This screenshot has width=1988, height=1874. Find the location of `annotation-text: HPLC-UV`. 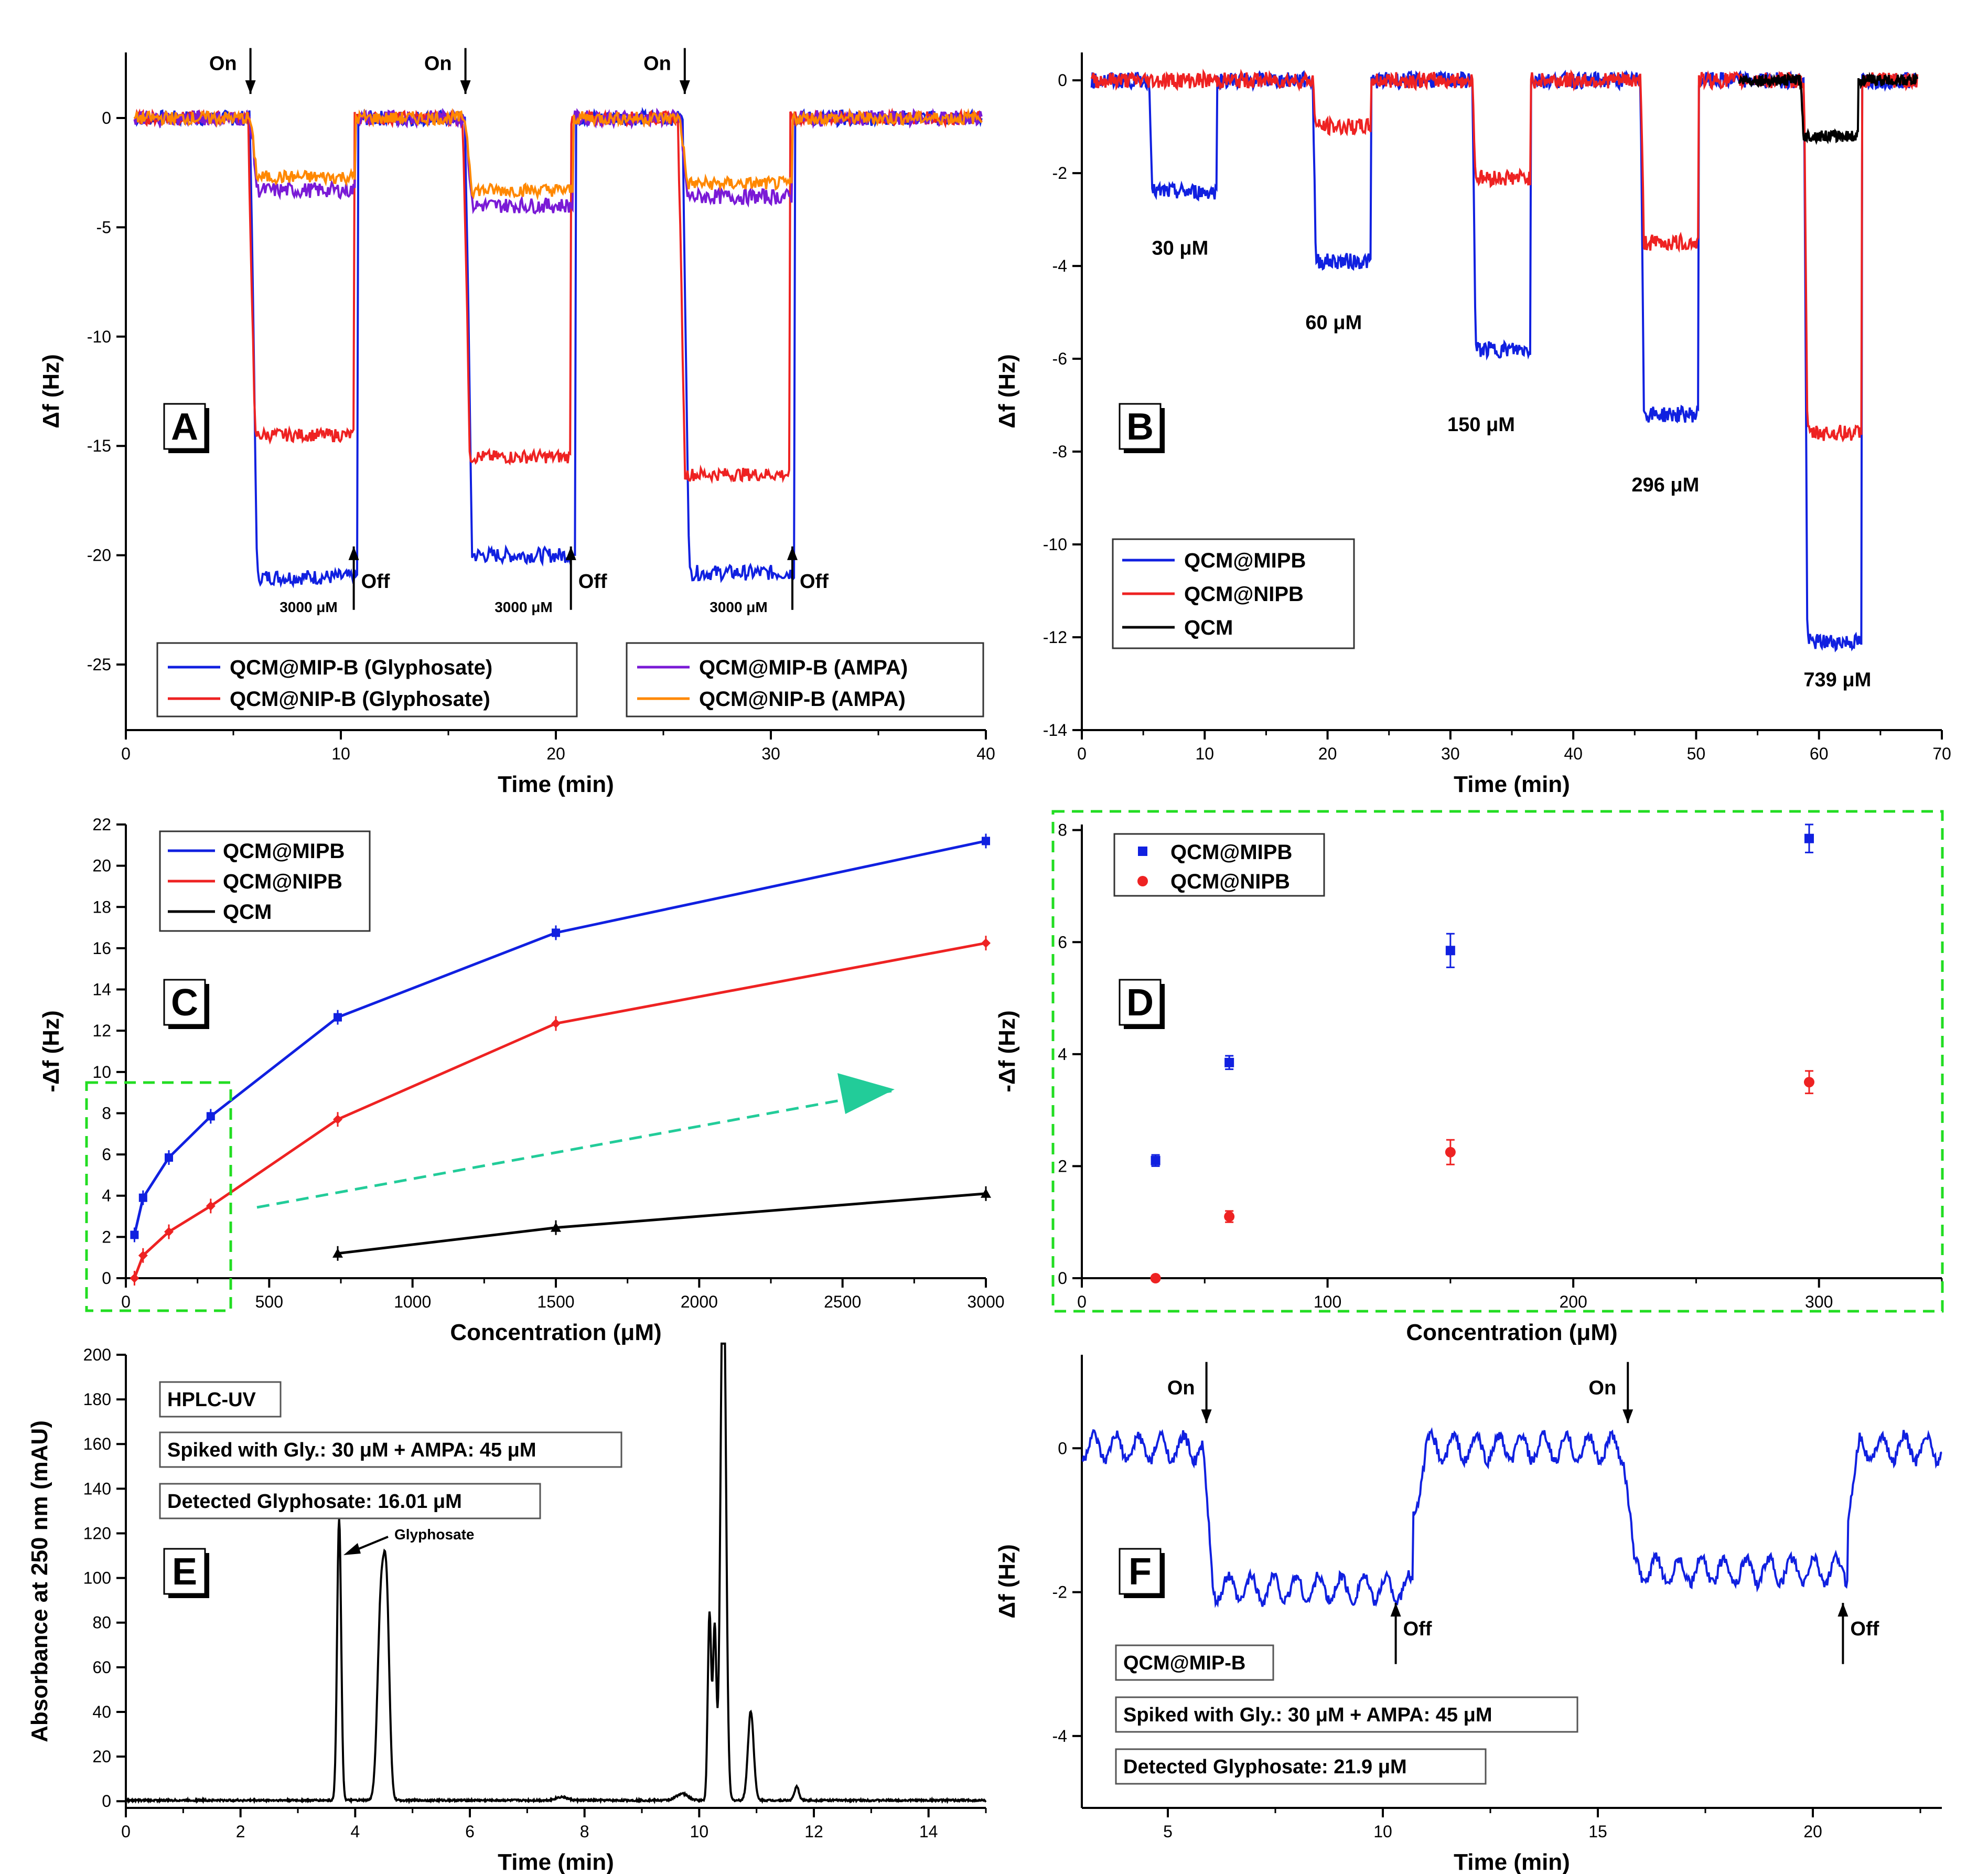

annotation-text: HPLC-UV is located at coordinates (211, 1400).